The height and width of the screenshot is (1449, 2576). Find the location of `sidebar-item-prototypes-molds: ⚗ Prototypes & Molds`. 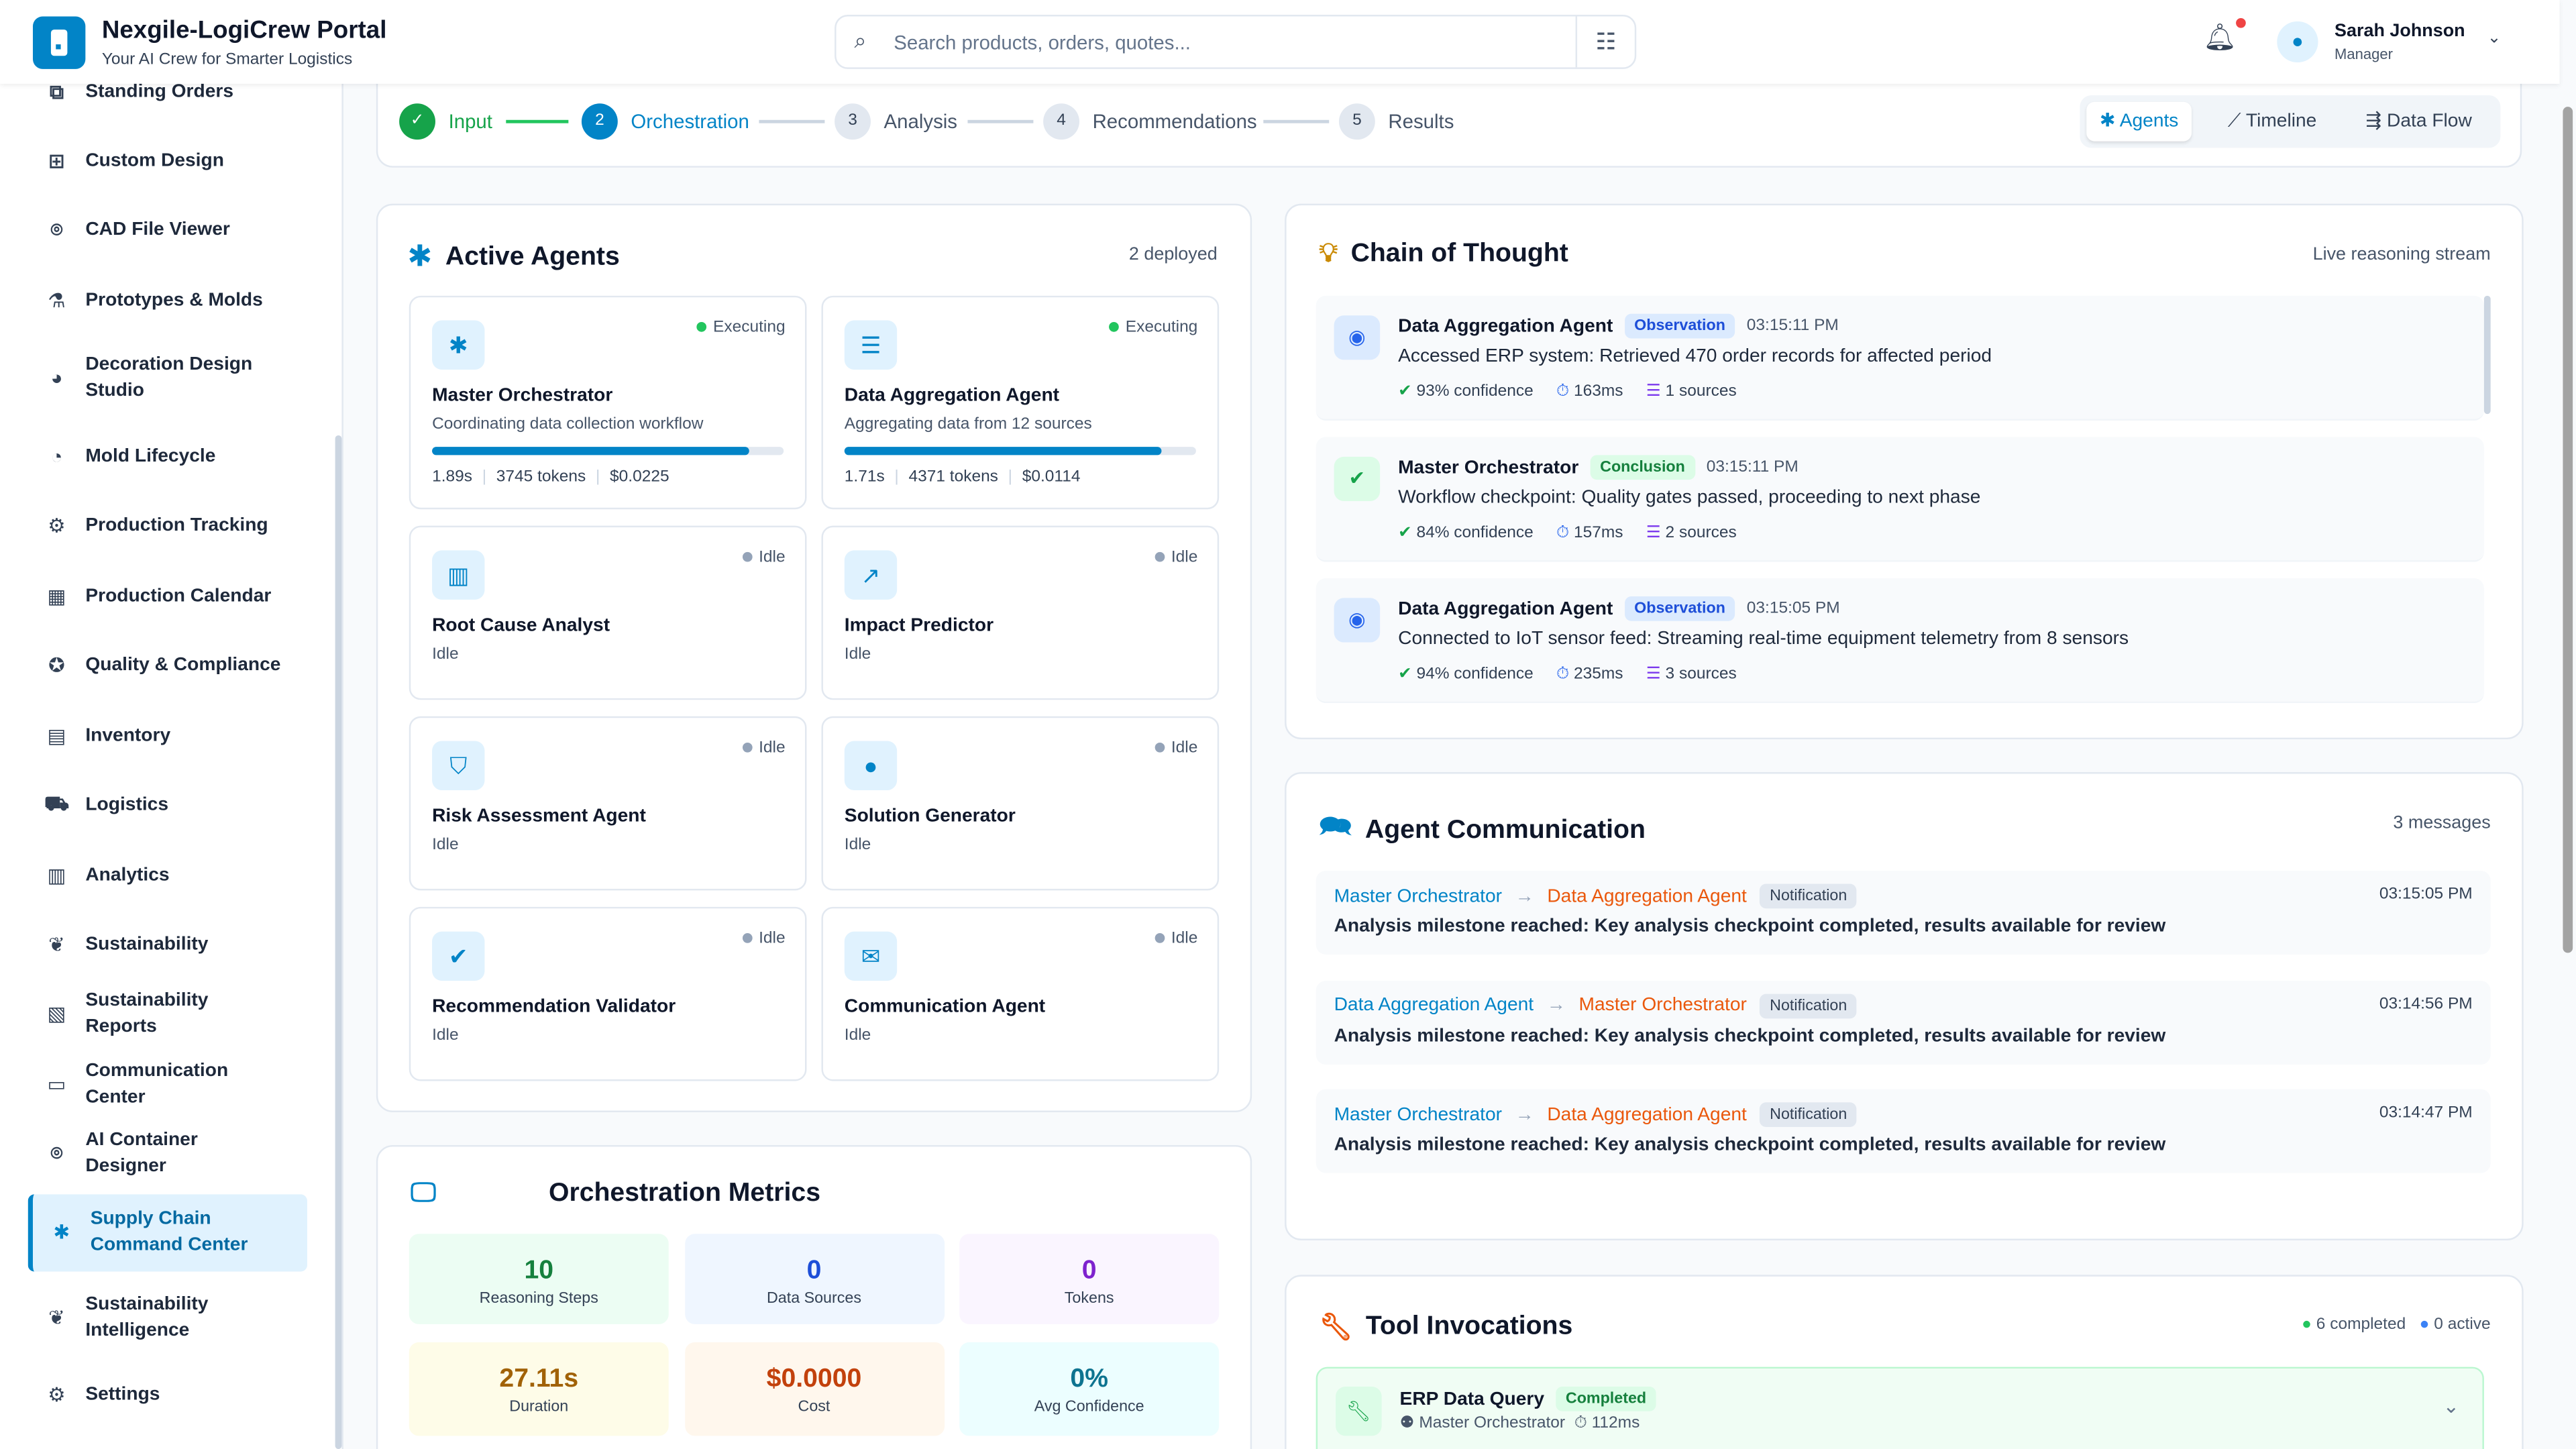

sidebar-item-prototypes-molds: ⚗ Prototypes & Molds is located at coordinates (167, 301).